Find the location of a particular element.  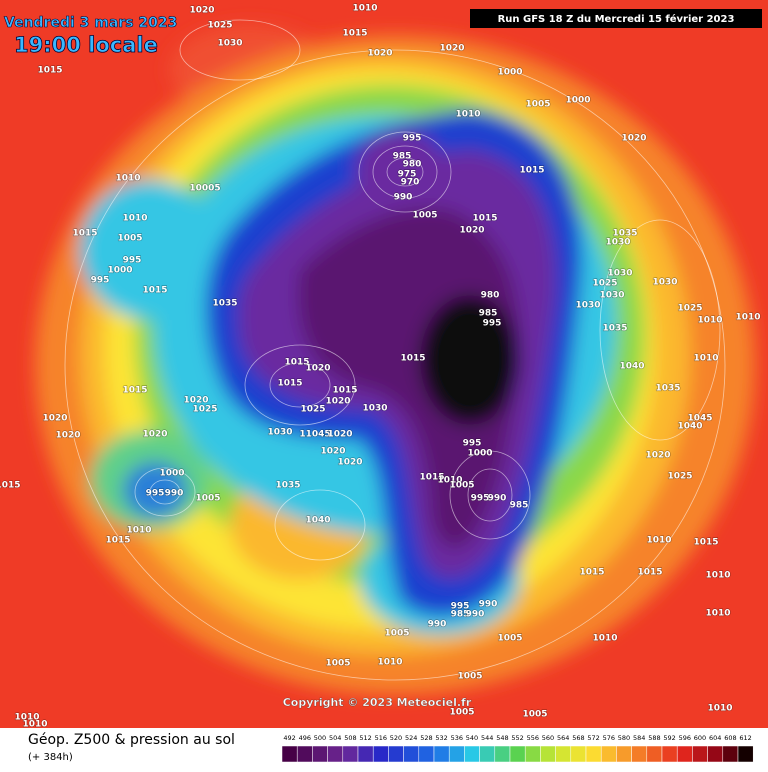

colorbar-label: 552 is located at coordinates (517, 738).